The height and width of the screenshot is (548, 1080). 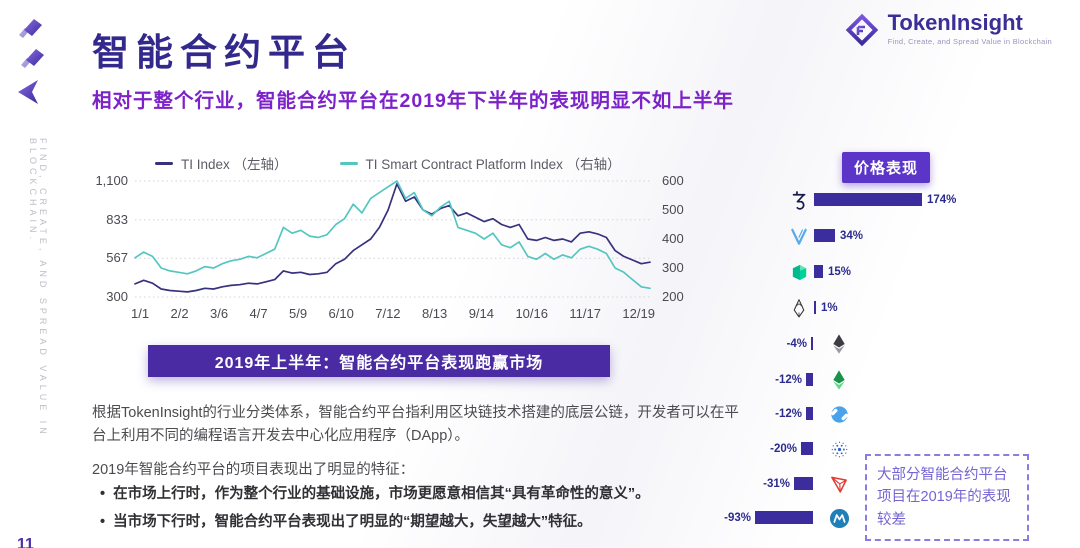 I want to click on xtick: 7/12, so click(x=388, y=313).